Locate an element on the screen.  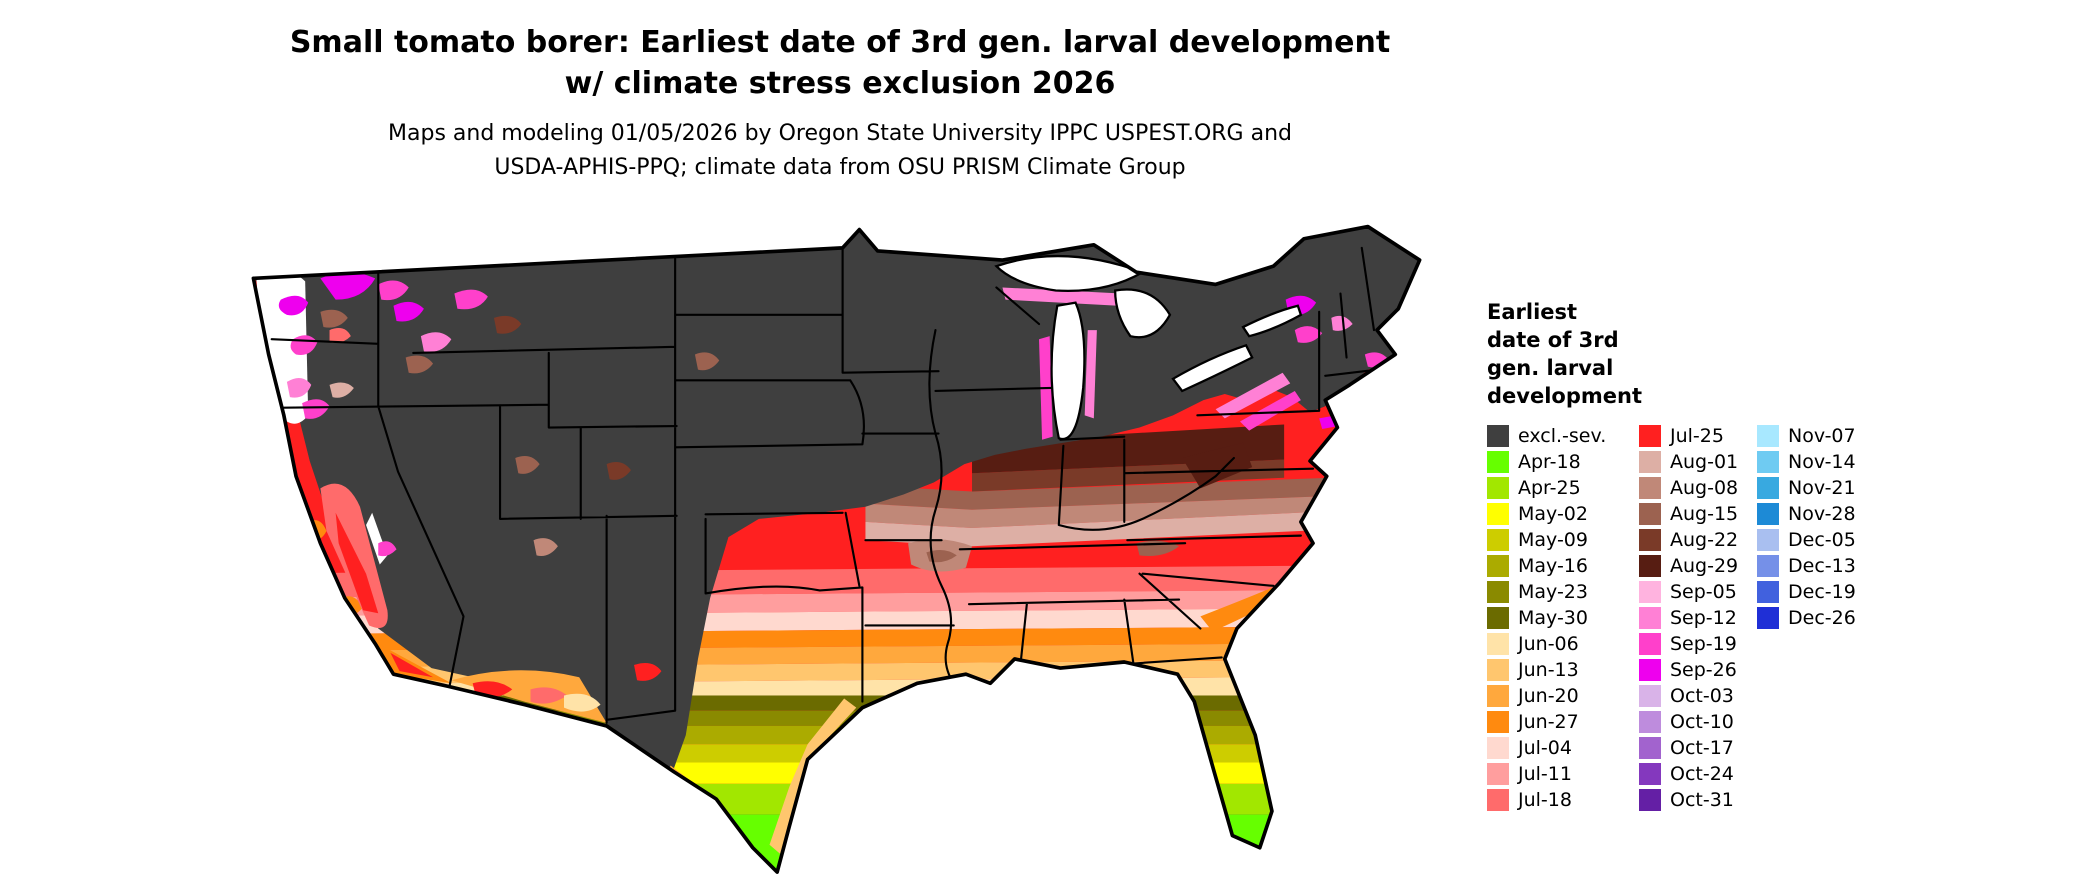
legend-entry: May-23 is located at coordinates (1563, 592).